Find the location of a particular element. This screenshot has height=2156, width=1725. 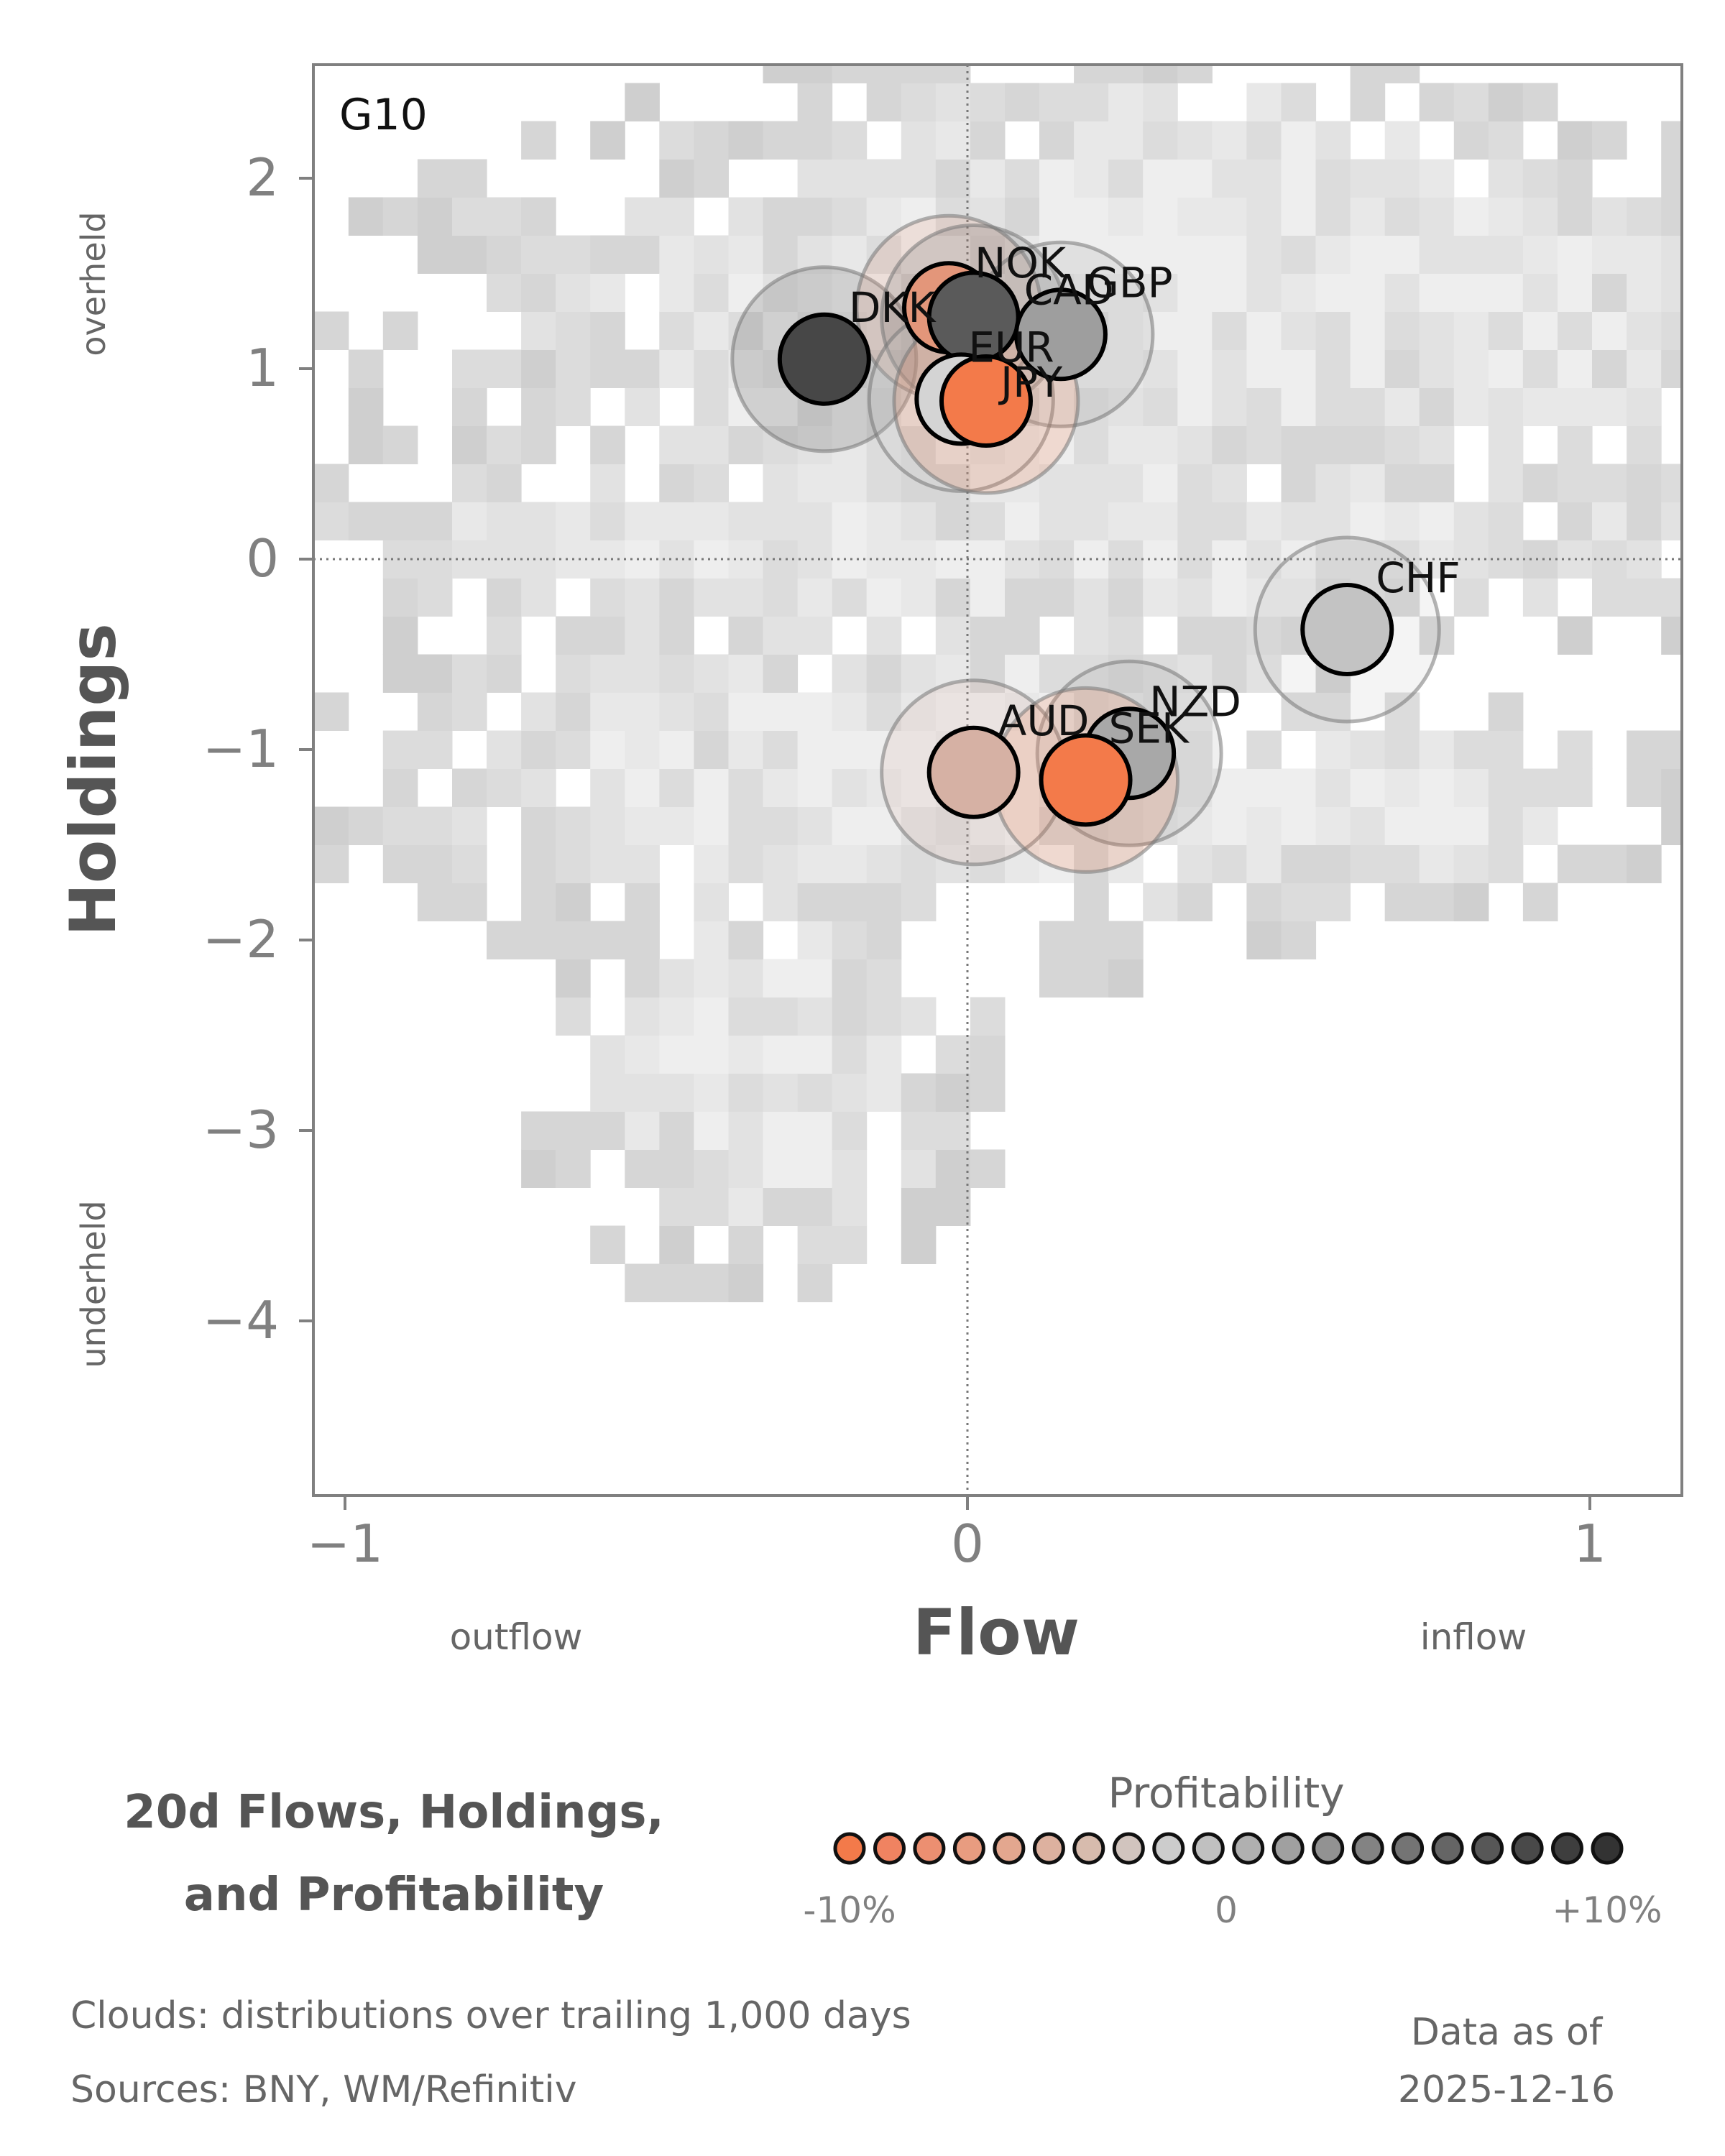

data-as-of-label: Data as of is located at coordinates (1507, 2032).